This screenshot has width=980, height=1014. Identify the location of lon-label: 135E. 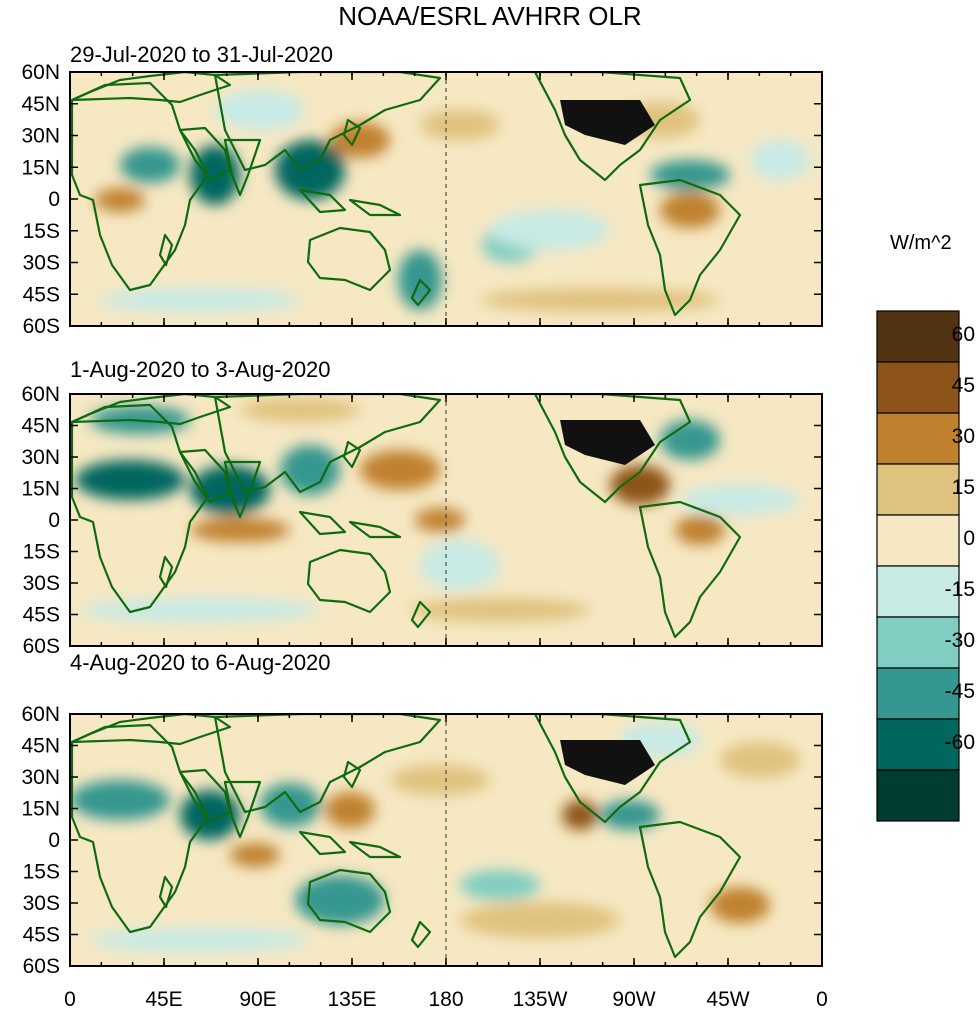
(351, 999).